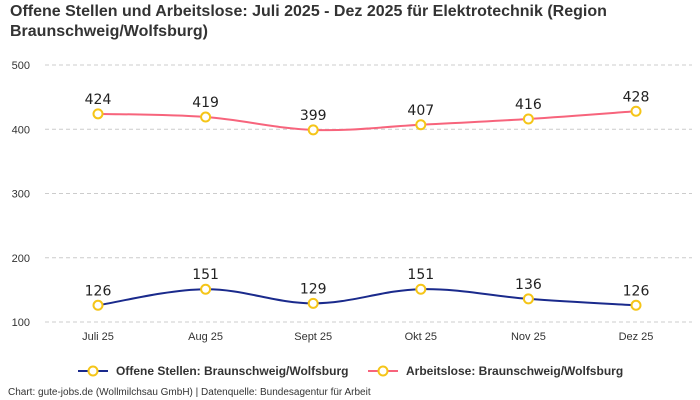 This screenshot has height=400, width=700. I want to click on x-tick-label: Nov 25, so click(528, 337).